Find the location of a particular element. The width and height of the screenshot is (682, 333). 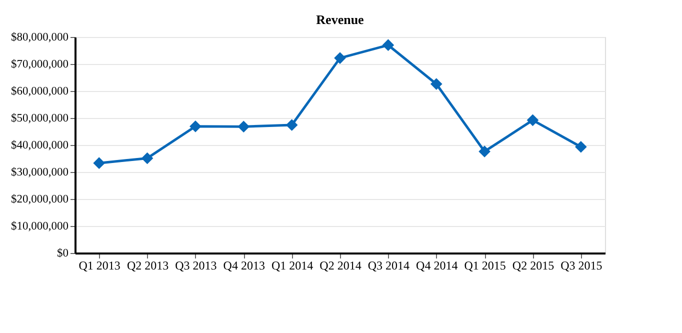

y-tick-label: $70,000,000 is located at coordinates (40, 64).